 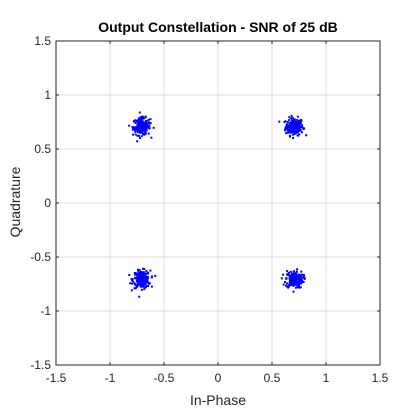 I want to click on x-axis-label: In-Phase, so click(x=218, y=400).